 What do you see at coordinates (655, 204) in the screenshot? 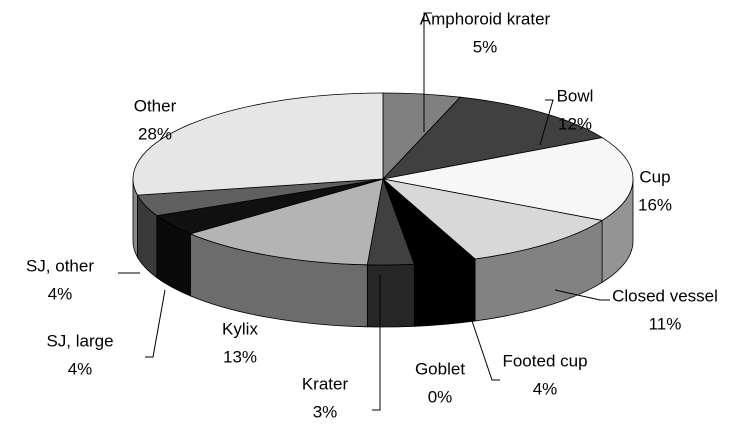
I see `value-label: 16%` at bounding box center [655, 204].